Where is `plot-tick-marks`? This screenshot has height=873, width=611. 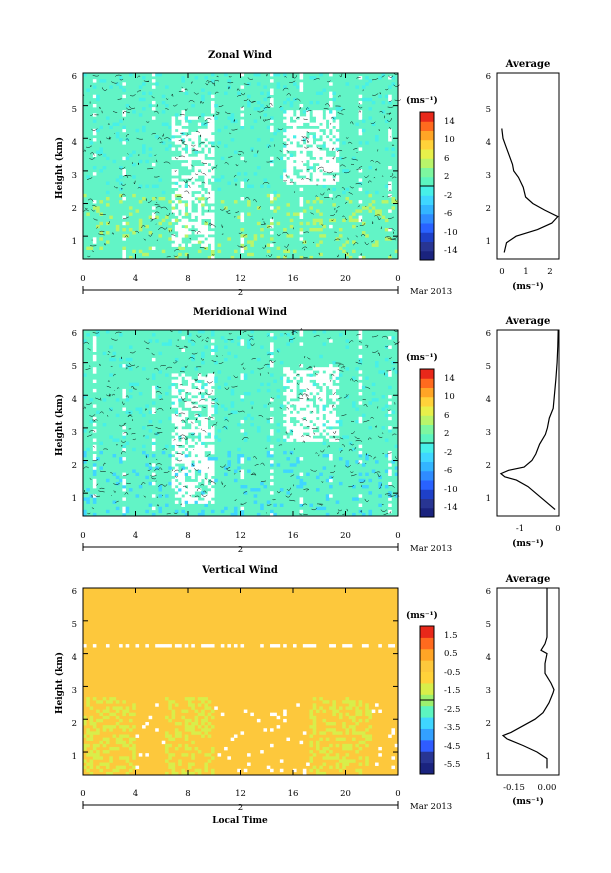 plot-tick-marks is located at coordinates (240, 165).